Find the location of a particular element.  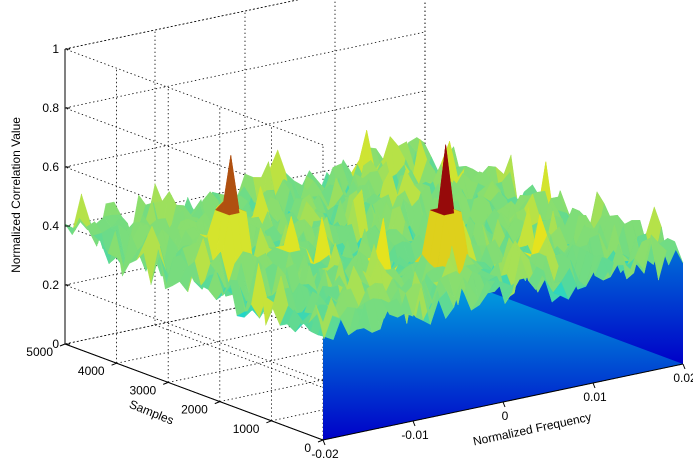

y-tick-label: 0 is located at coordinates (307, 448).